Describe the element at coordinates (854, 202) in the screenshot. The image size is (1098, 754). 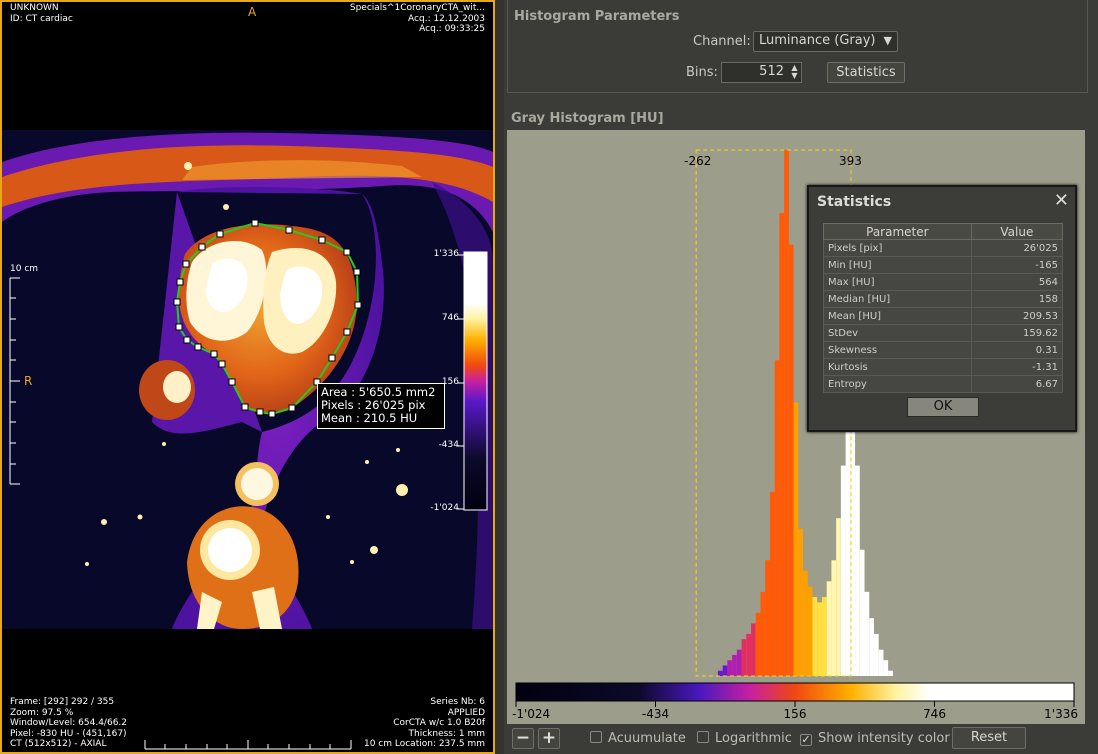
I see `dialog-title: Statistics` at that location.